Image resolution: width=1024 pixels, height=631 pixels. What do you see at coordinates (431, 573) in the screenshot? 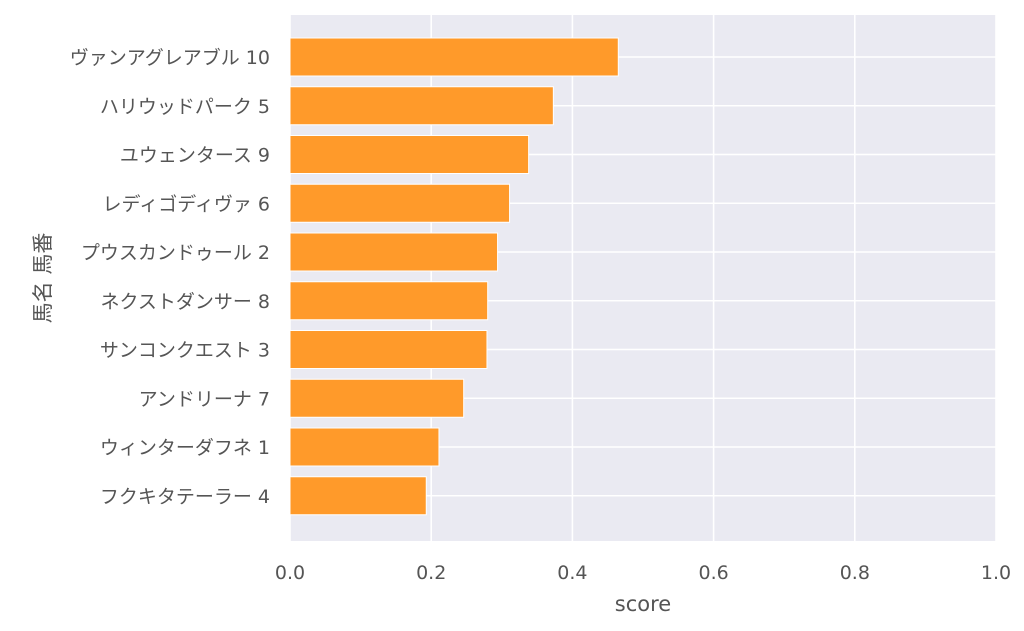
I see `x-tick-label: 0.2` at bounding box center [431, 573].